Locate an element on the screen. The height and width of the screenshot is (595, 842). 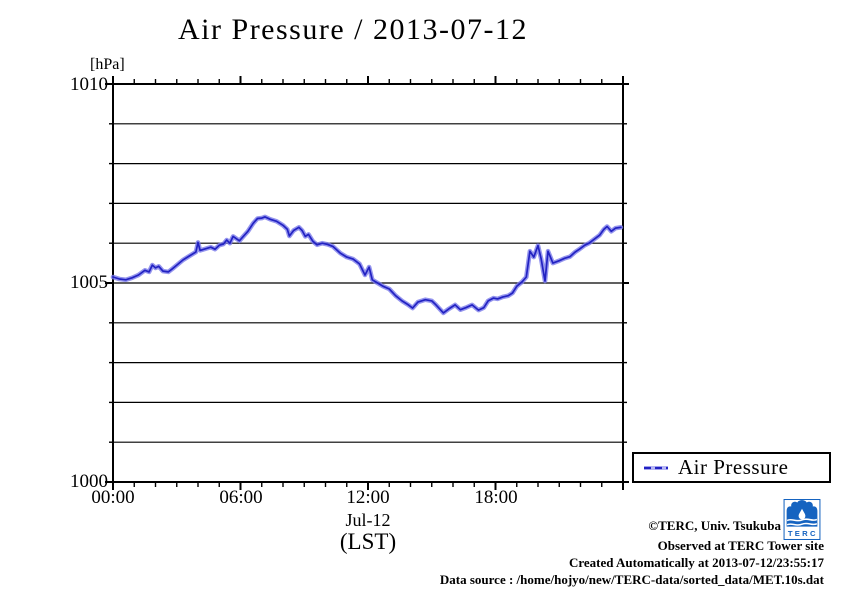
x-tick-label-1200: 12:00 is located at coordinates (368, 497).